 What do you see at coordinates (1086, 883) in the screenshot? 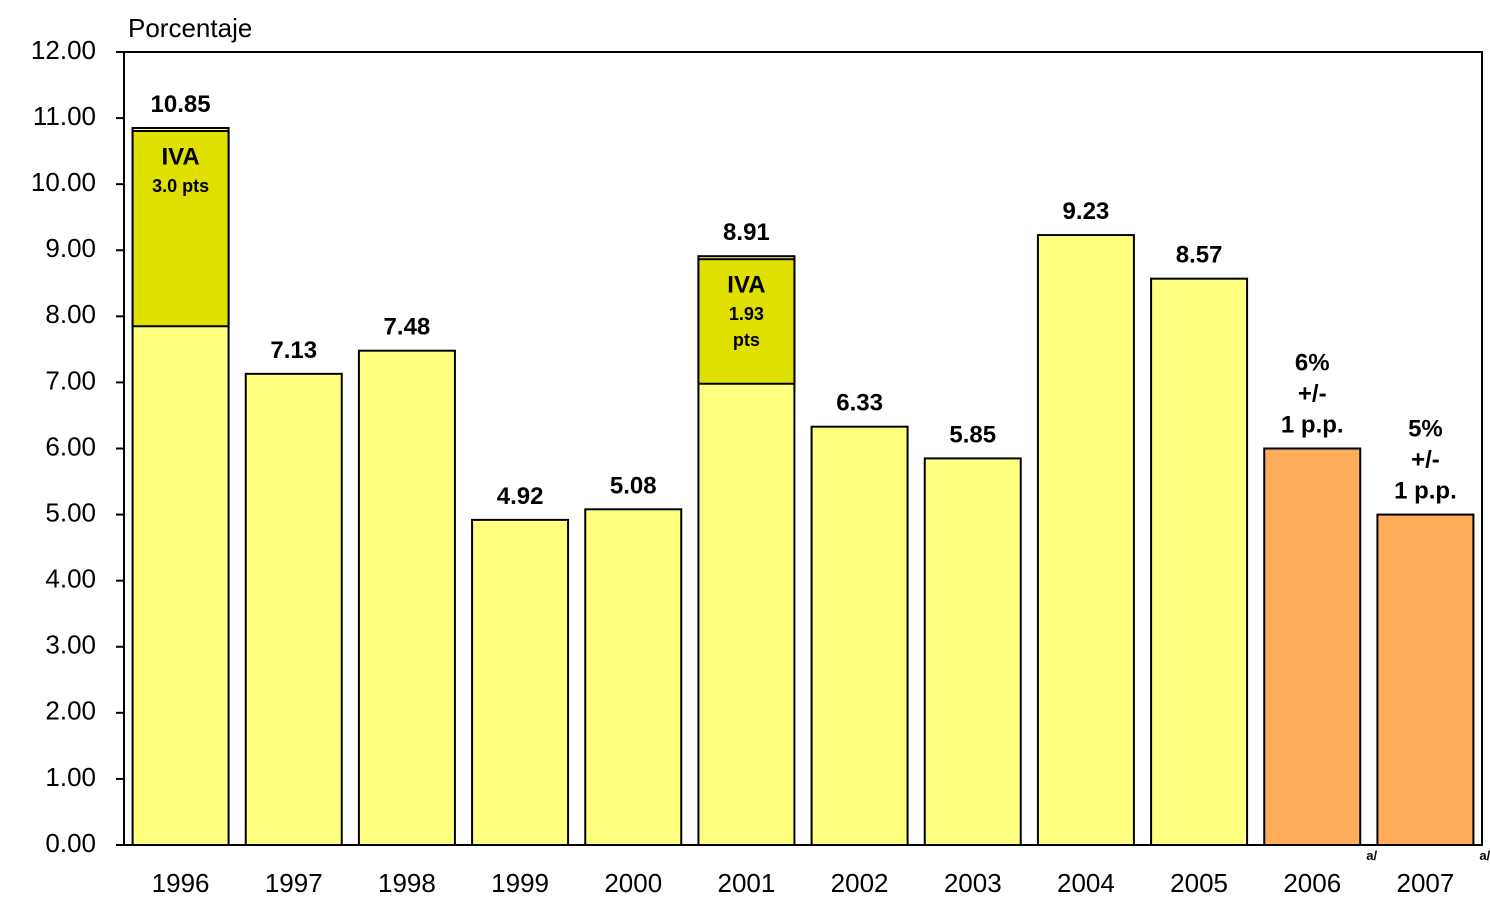
I see `x-tick-label: 2004` at bounding box center [1086, 883].